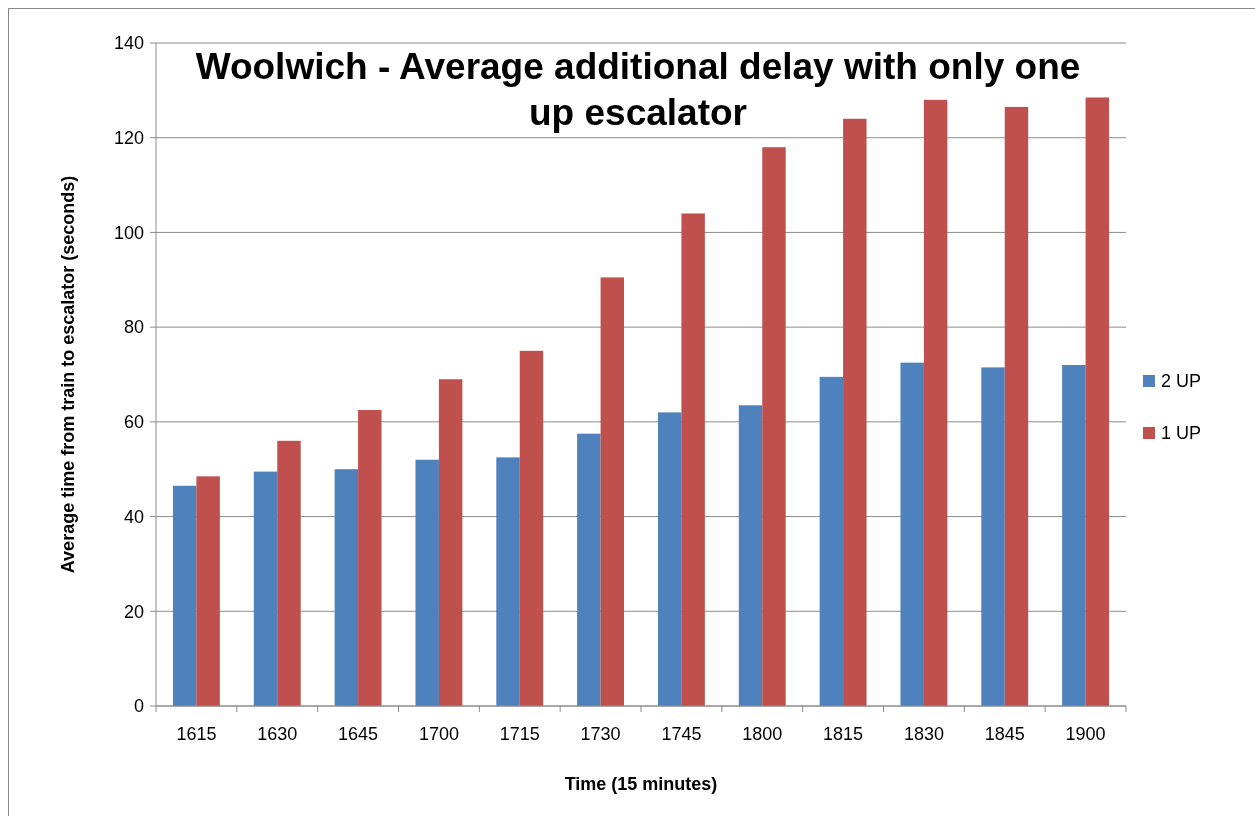 The width and height of the screenshot is (1255, 816). I want to click on x-tick-label: 1815, so click(843, 734).